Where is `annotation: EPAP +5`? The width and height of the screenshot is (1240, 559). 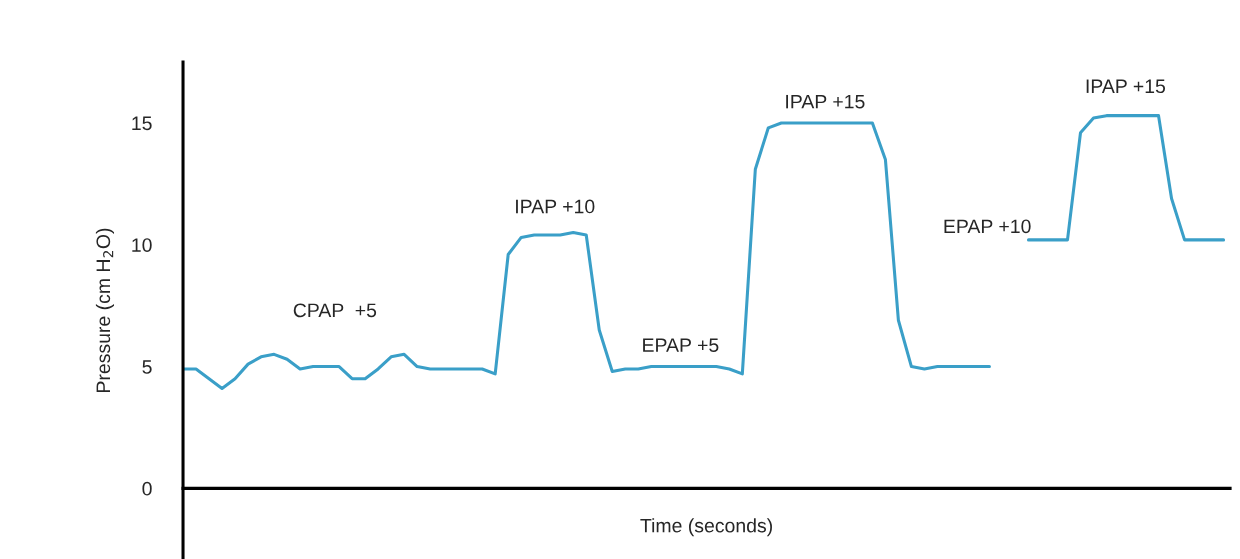 annotation: EPAP +5 is located at coordinates (681, 345).